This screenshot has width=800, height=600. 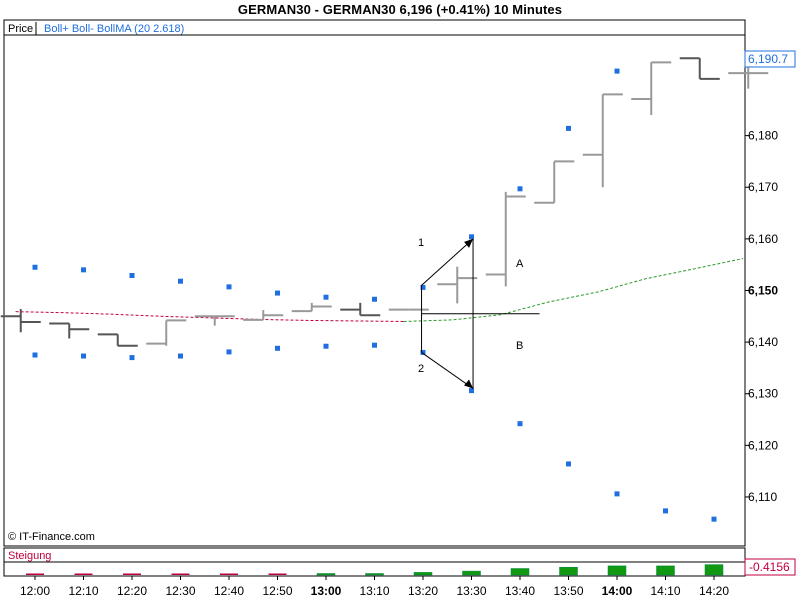 What do you see at coordinates (379, 289) in the screenshot?
I see `moving-average-lines` at bounding box center [379, 289].